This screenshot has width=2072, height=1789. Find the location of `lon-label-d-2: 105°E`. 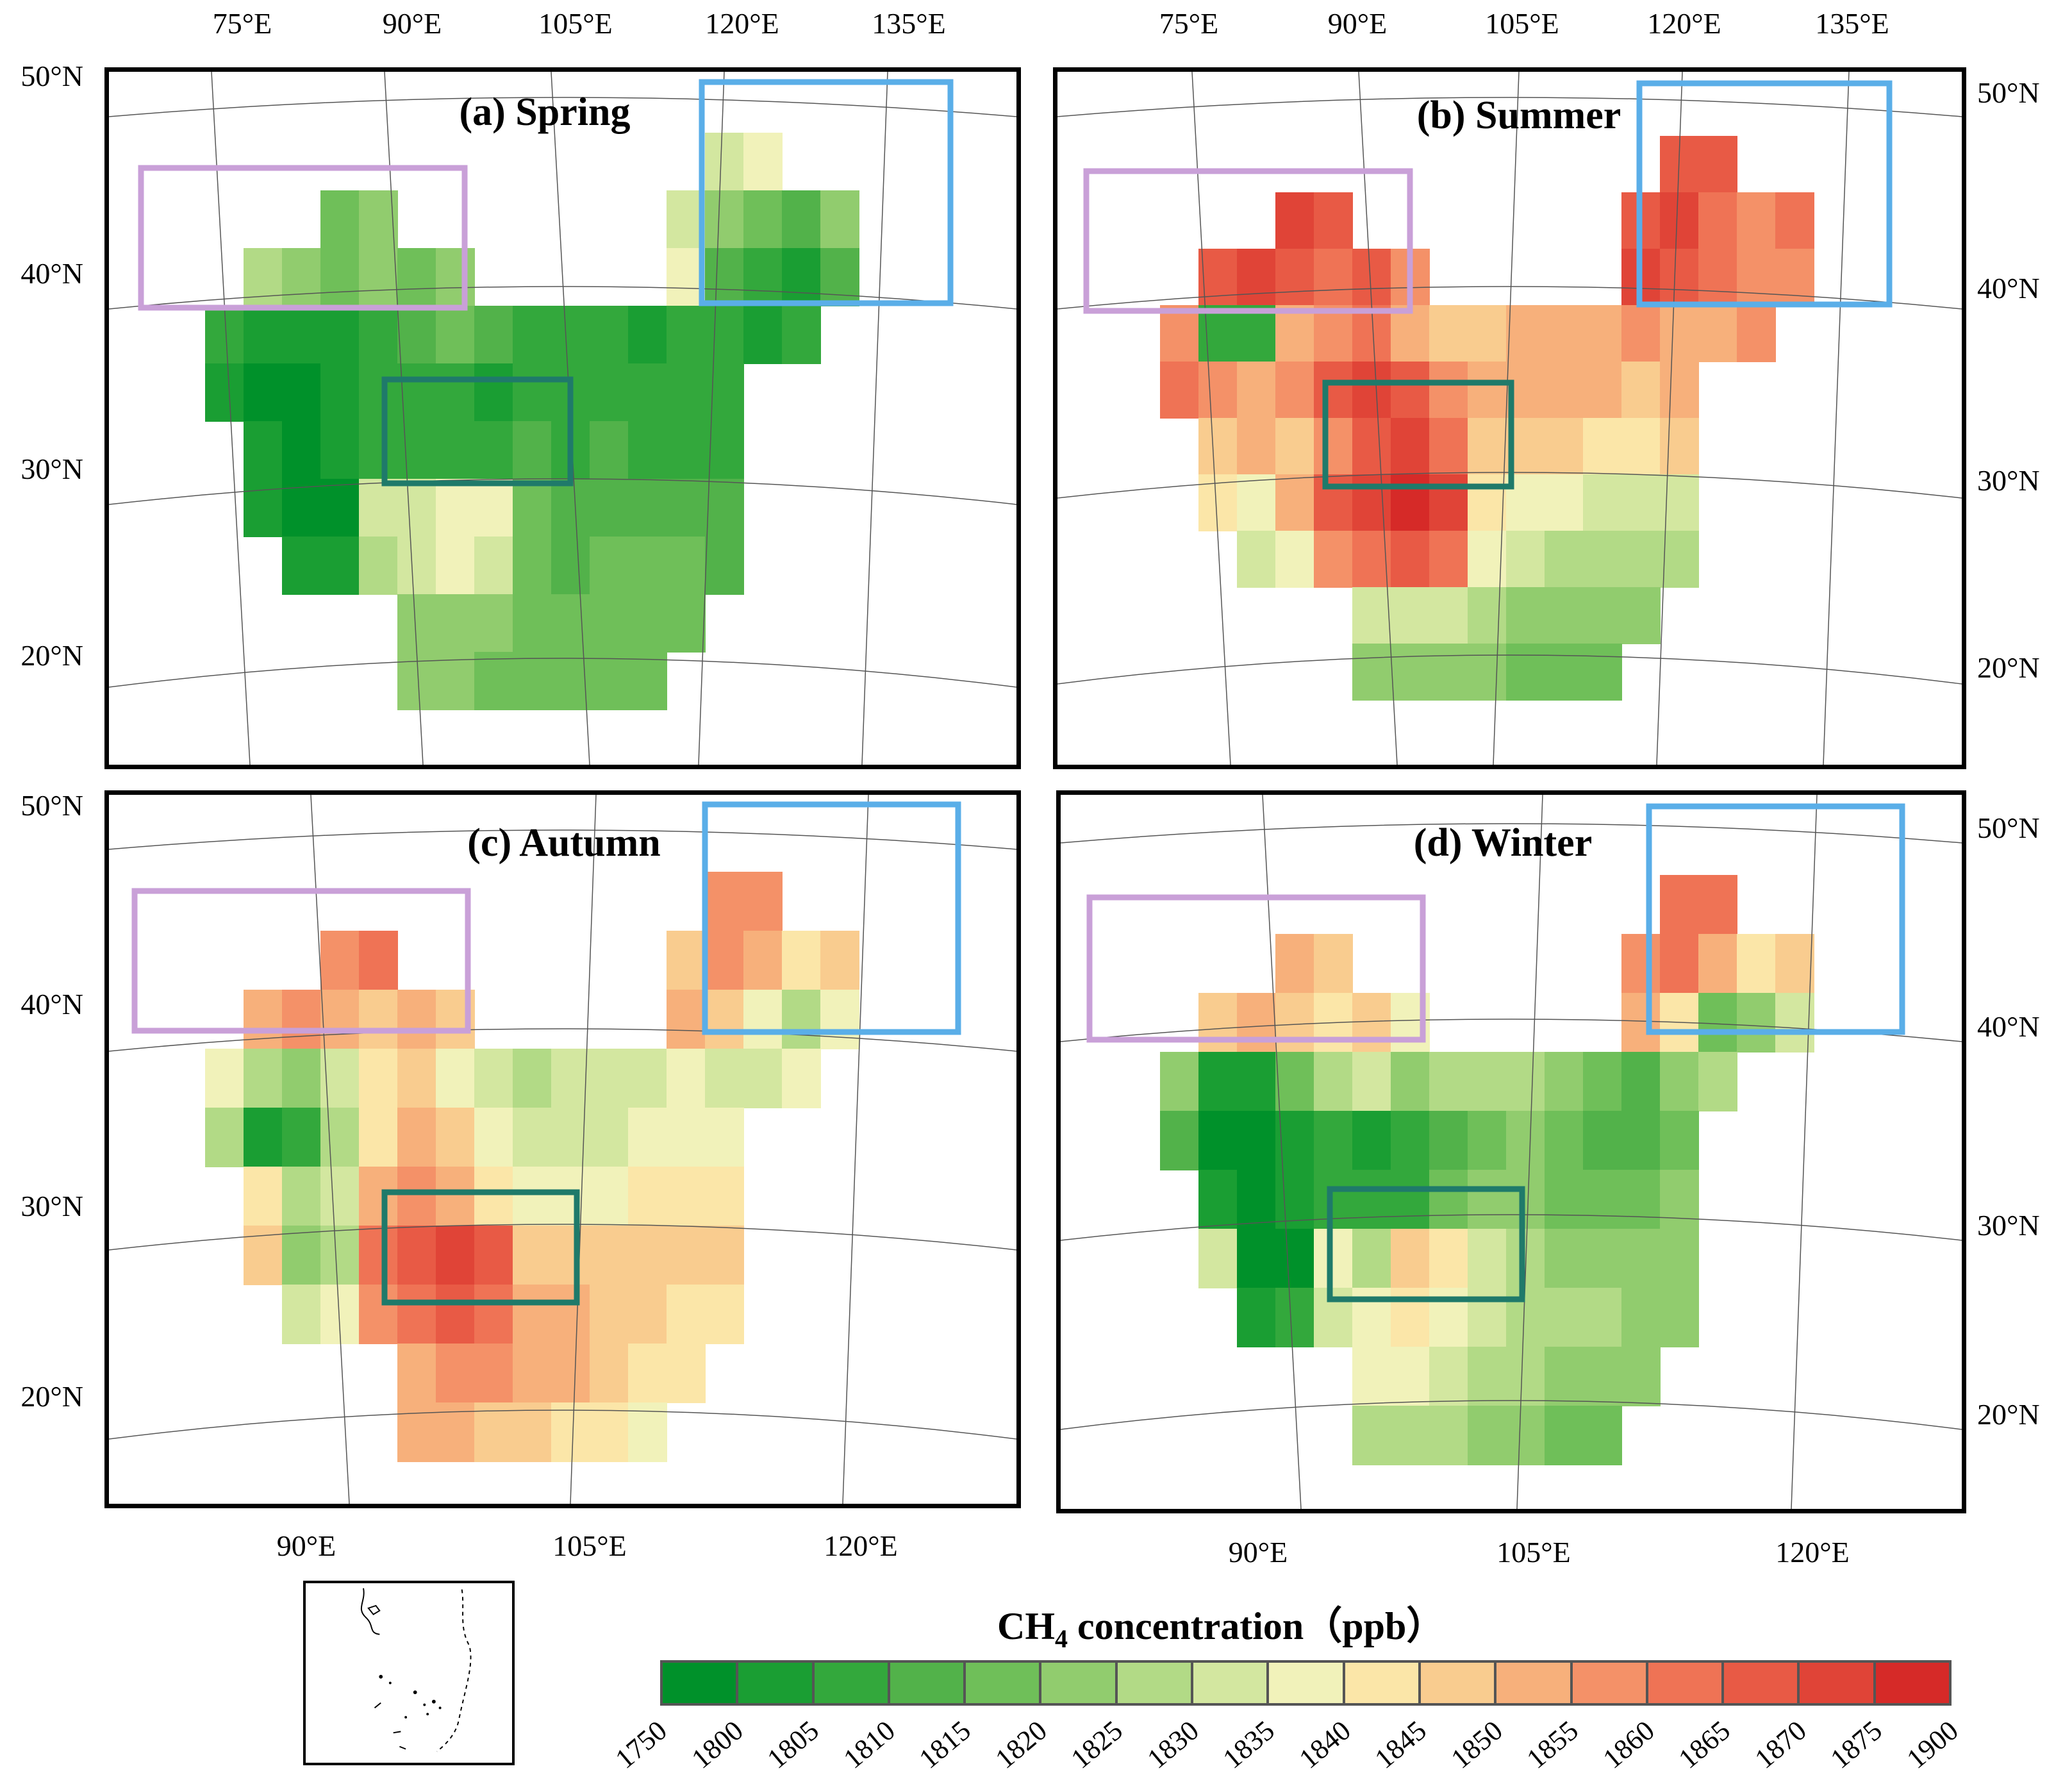

lon-label-d-2: 105°E is located at coordinates (1533, 1552).